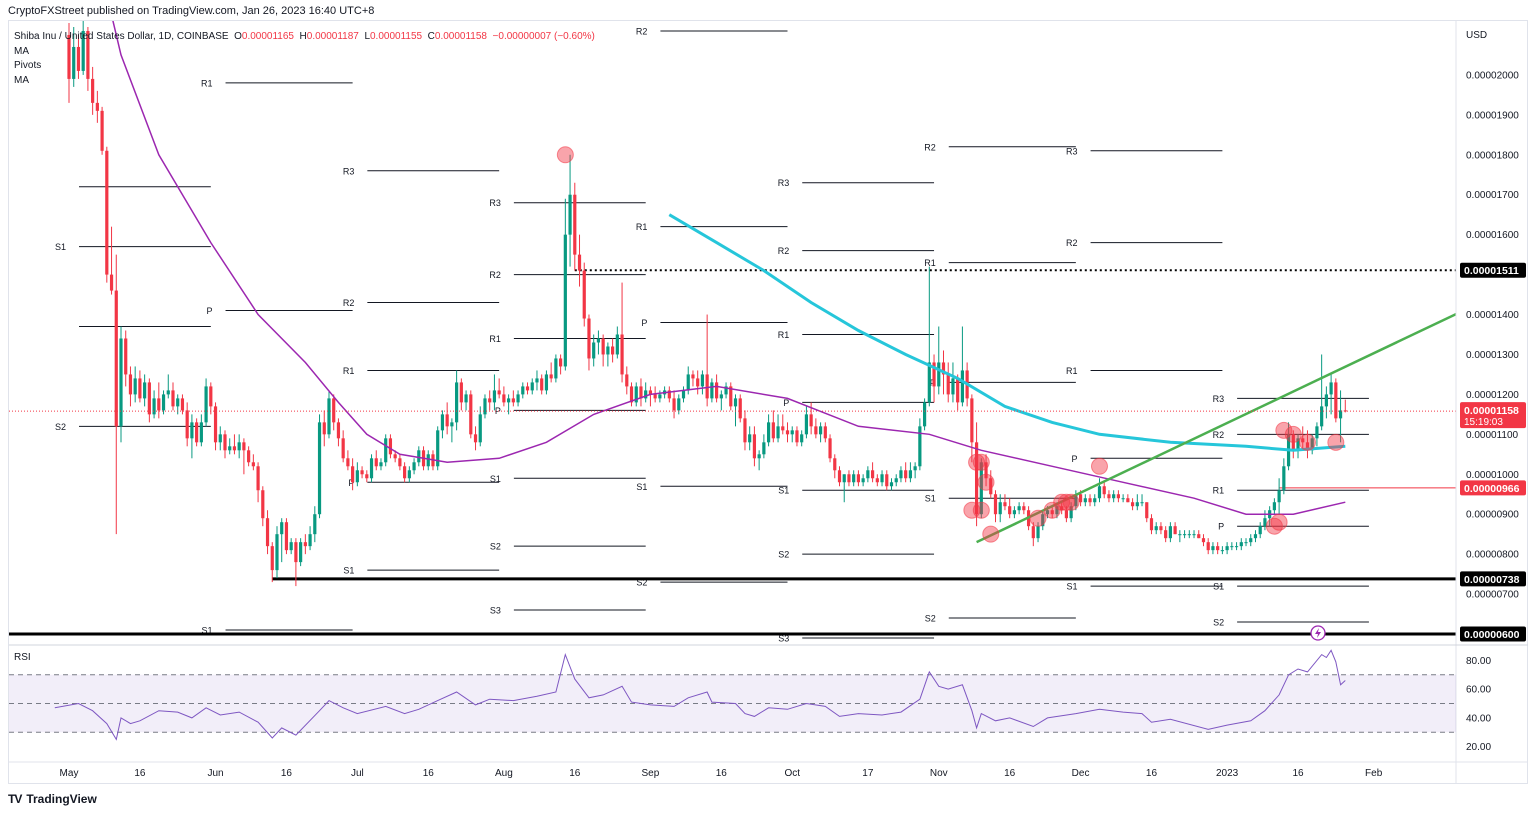  I want to click on time-tick-label: Jun, so click(215, 773).